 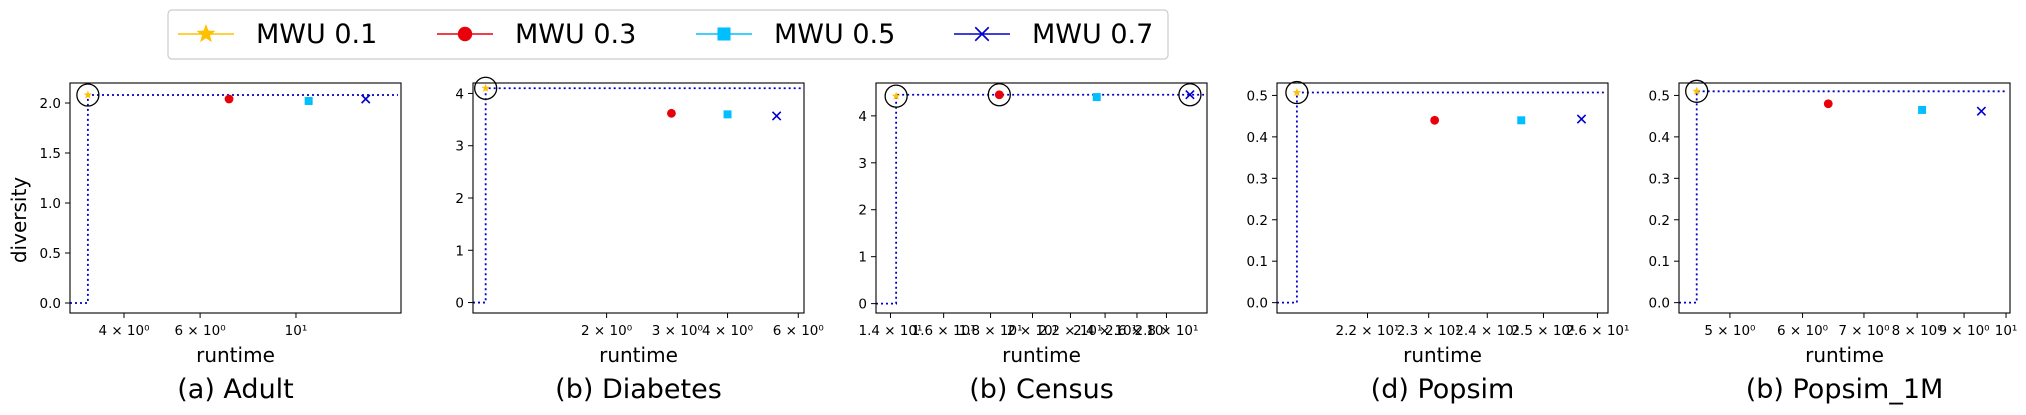 I want to click on panel-caption: (a) Adult, so click(x=235, y=389).